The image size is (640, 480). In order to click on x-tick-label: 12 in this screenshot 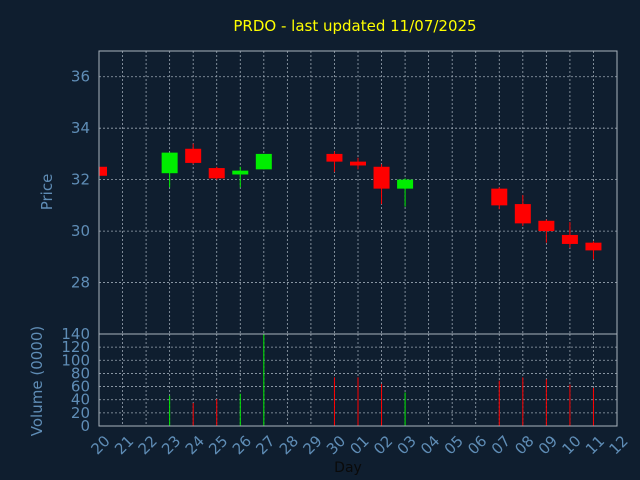, I will do `click(619, 445)`.